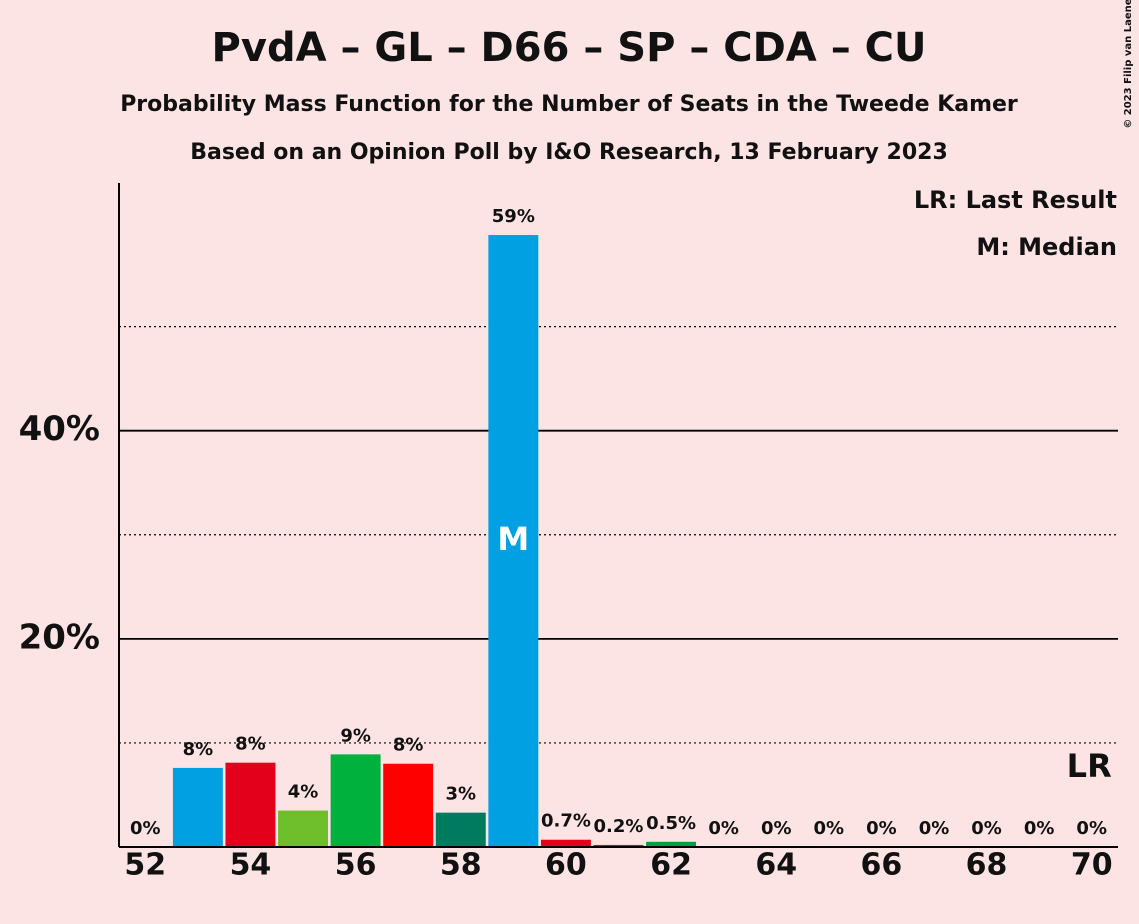  Describe the element at coordinates (1092, 865) in the screenshot. I see `x-tick-label: 70` at that location.